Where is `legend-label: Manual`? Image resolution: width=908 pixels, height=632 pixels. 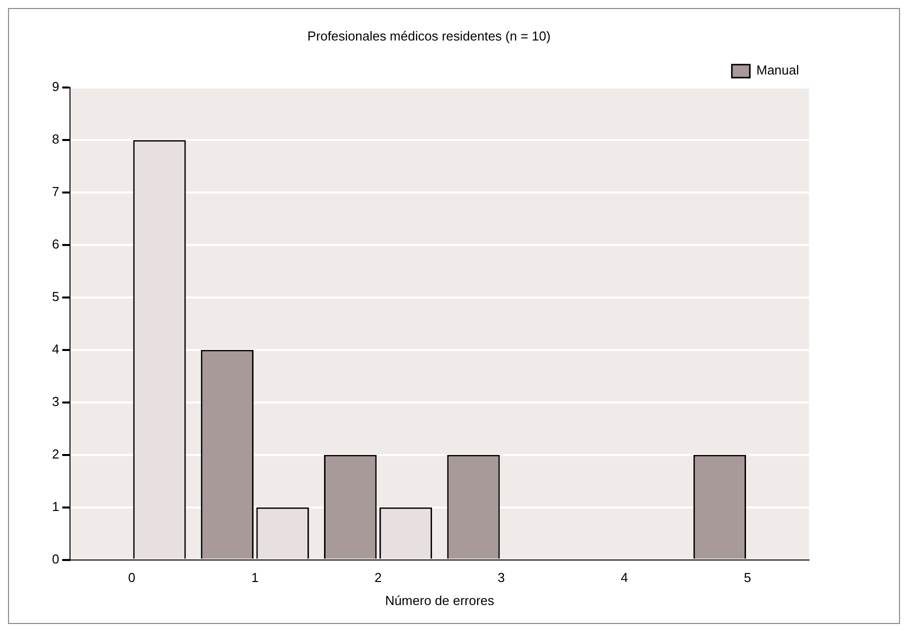 legend-label: Manual is located at coordinates (778, 70).